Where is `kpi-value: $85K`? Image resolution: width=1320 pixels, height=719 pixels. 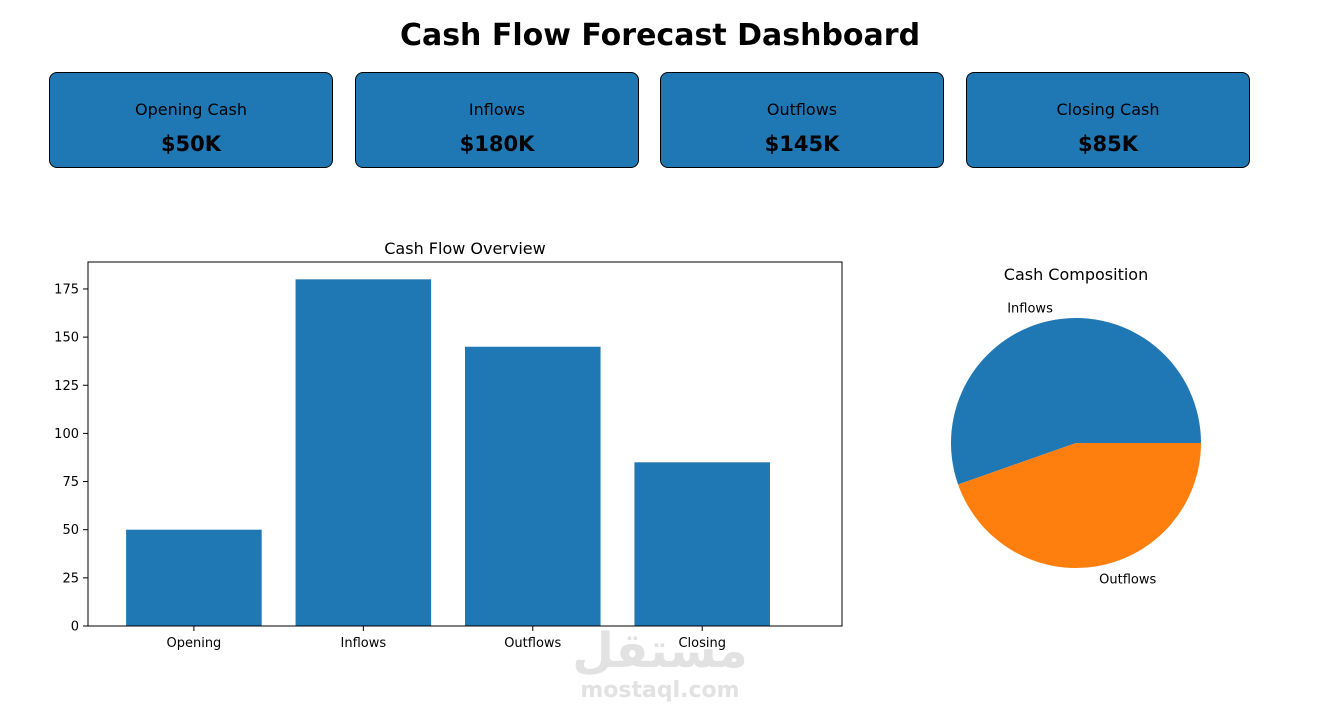 kpi-value: $85K is located at coordinates (1108, 144).